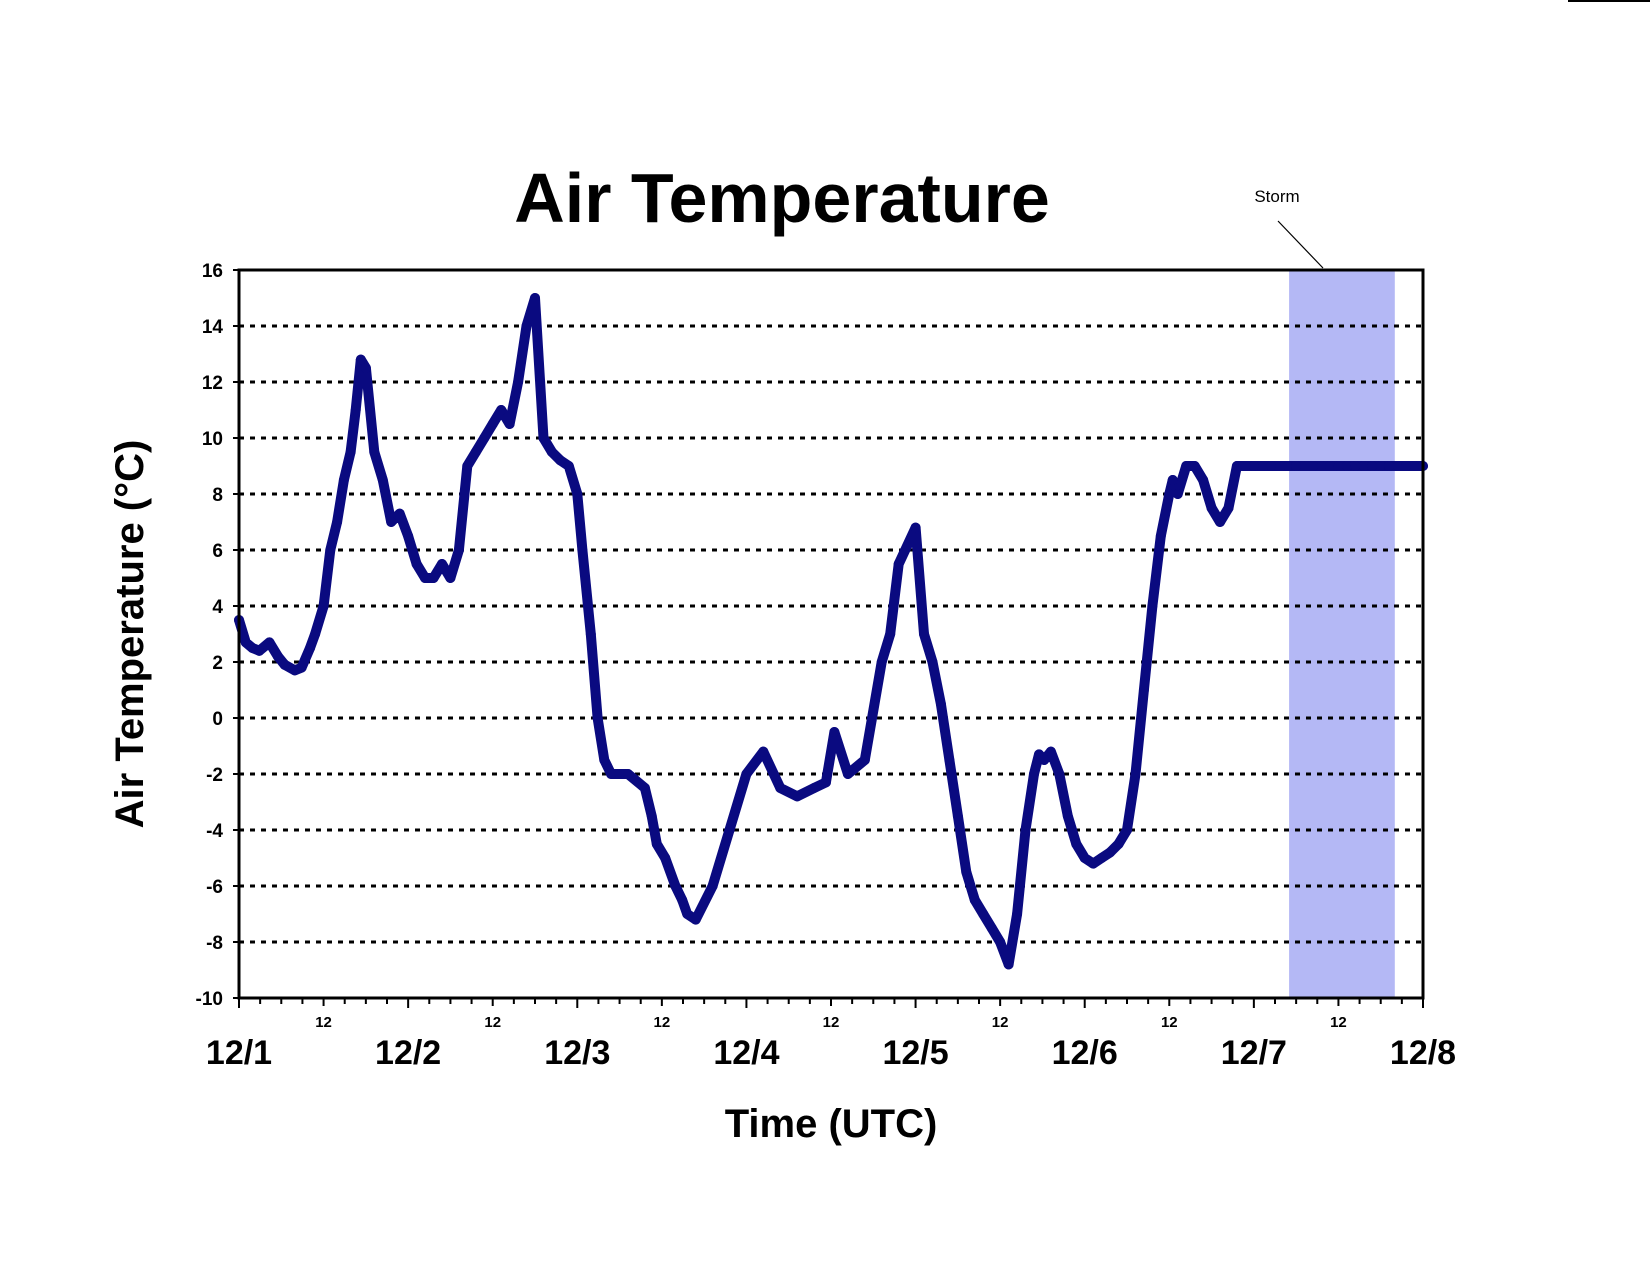 The height and width of the screenshot is (1275, 1650). What do you see at coordinates (746, 1053) in the screenshot?
I see `x-day-label: 12/4` at bounding box center [746, 1053].